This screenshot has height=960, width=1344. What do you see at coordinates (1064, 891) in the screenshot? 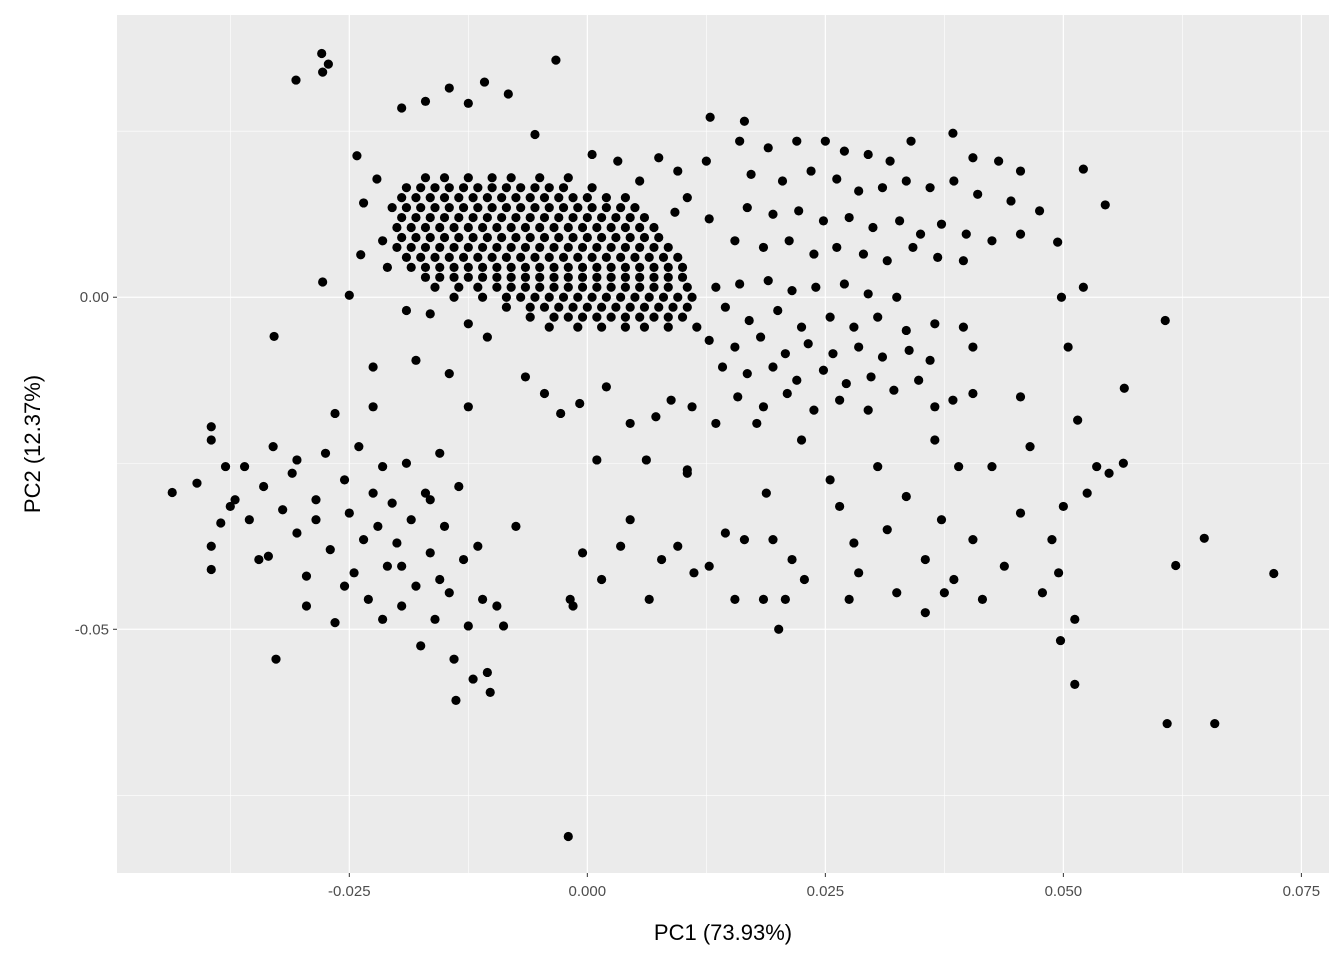
I see `x-tick-label: 0.050` at bounding box center [1064, 891].